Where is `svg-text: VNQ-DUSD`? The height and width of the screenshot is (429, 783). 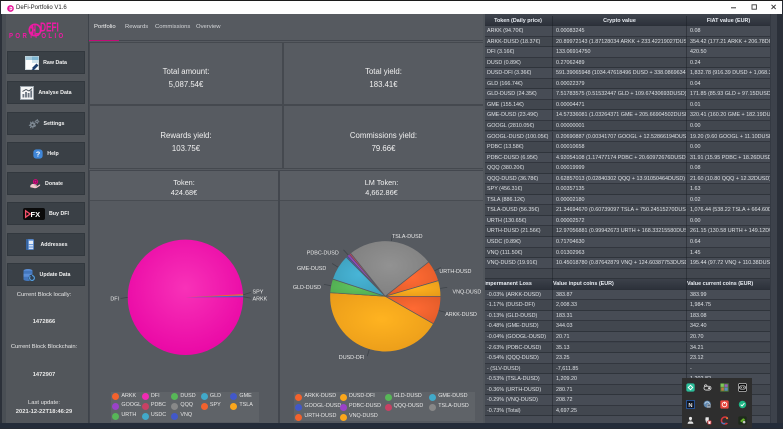
svg-text: VNQ-DUSD is located at coordinates (467, 293).